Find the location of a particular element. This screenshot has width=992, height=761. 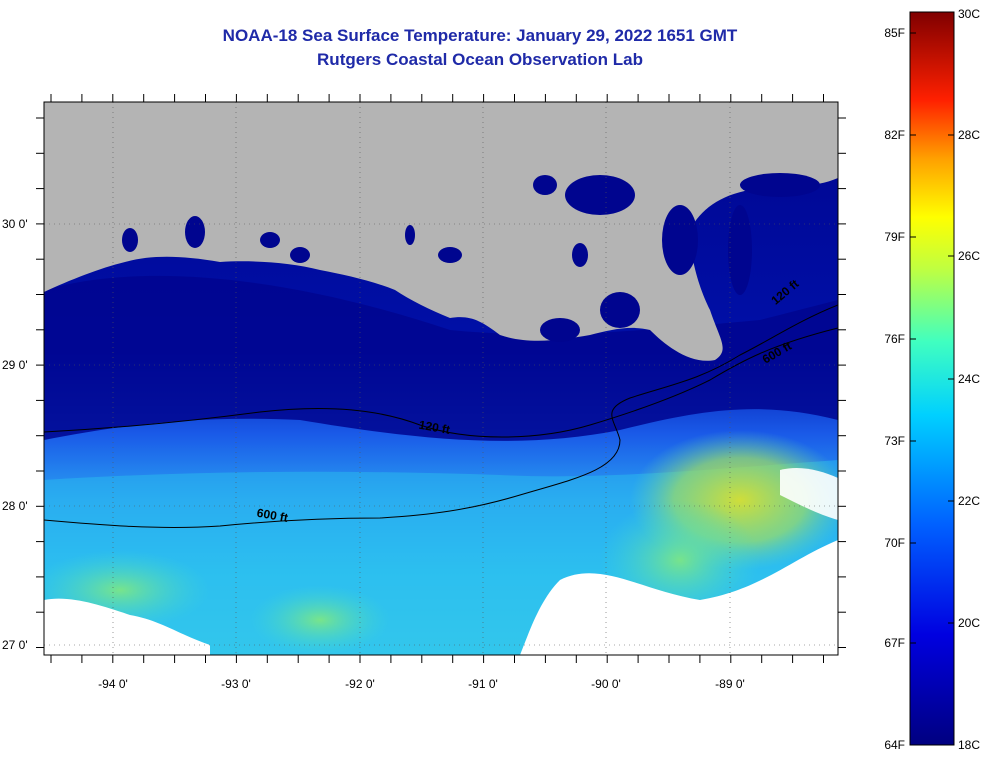

contour-label: 120 ft is located at coordinates (434, 427).